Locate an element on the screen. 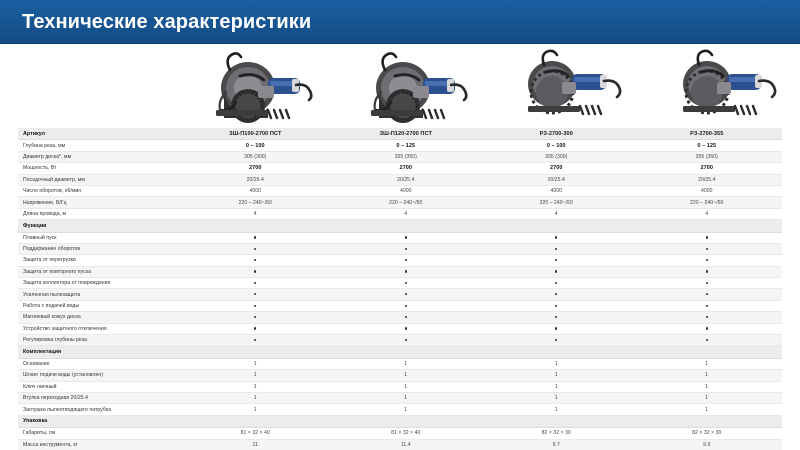 Image resolution: width=800 pixels, height=450 pixels. row-value-col-2: 2700 is located at coordinates (405, 168).